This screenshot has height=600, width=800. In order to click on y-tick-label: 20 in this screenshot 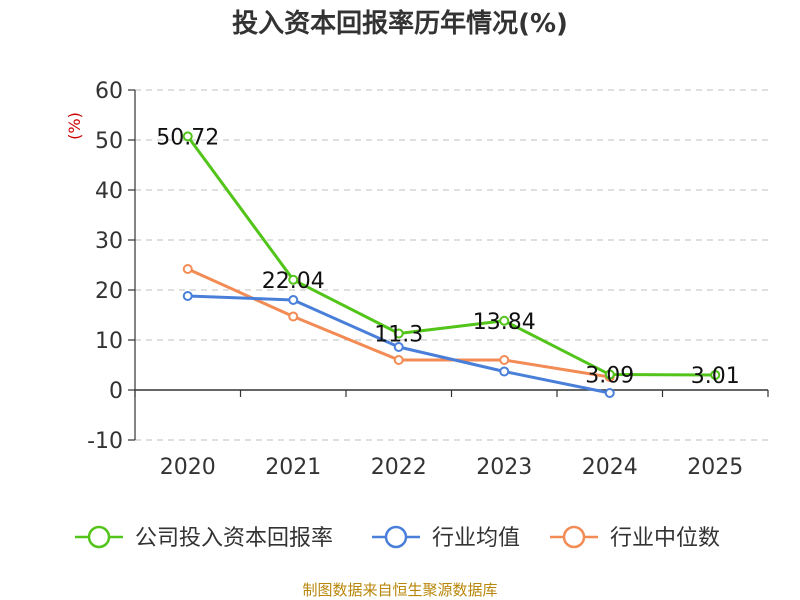, I will do `click(109, 291)`.